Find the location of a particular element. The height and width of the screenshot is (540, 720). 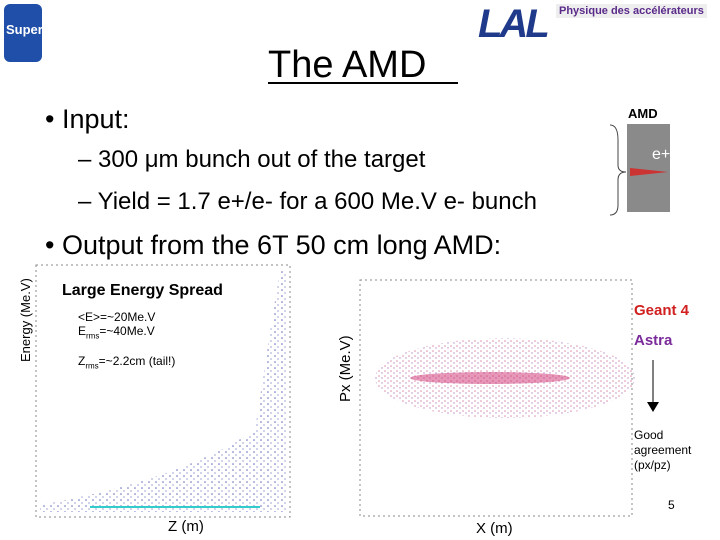

x-label: X (m) is located at coordinates (494, 528).